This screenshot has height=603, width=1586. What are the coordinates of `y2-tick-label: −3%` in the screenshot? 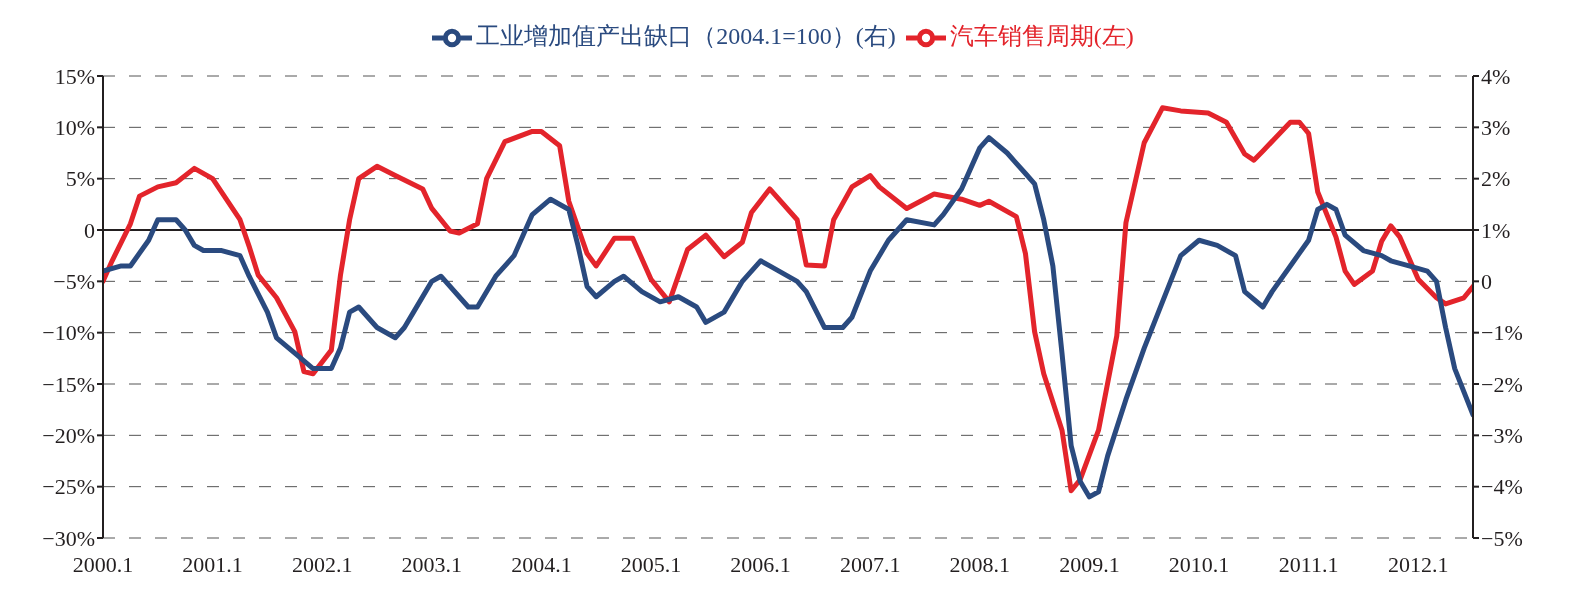 It's located at (1502, 436).